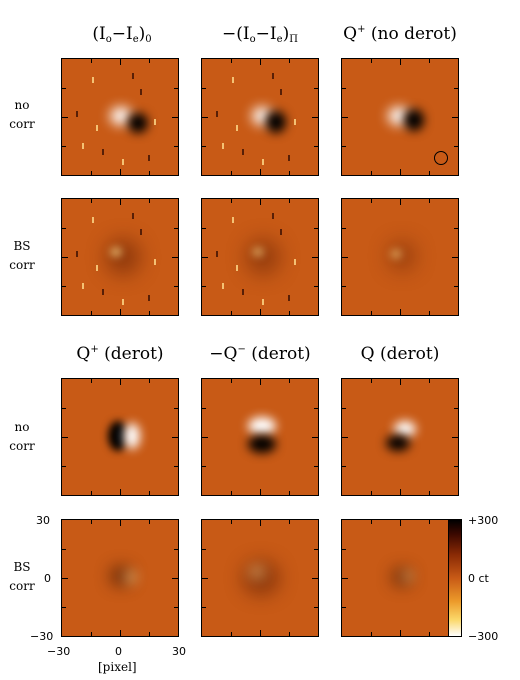 The image size is (520, 680). I want to click on row-label-bs-corr-bottom: BS corr, so click(22, 577).